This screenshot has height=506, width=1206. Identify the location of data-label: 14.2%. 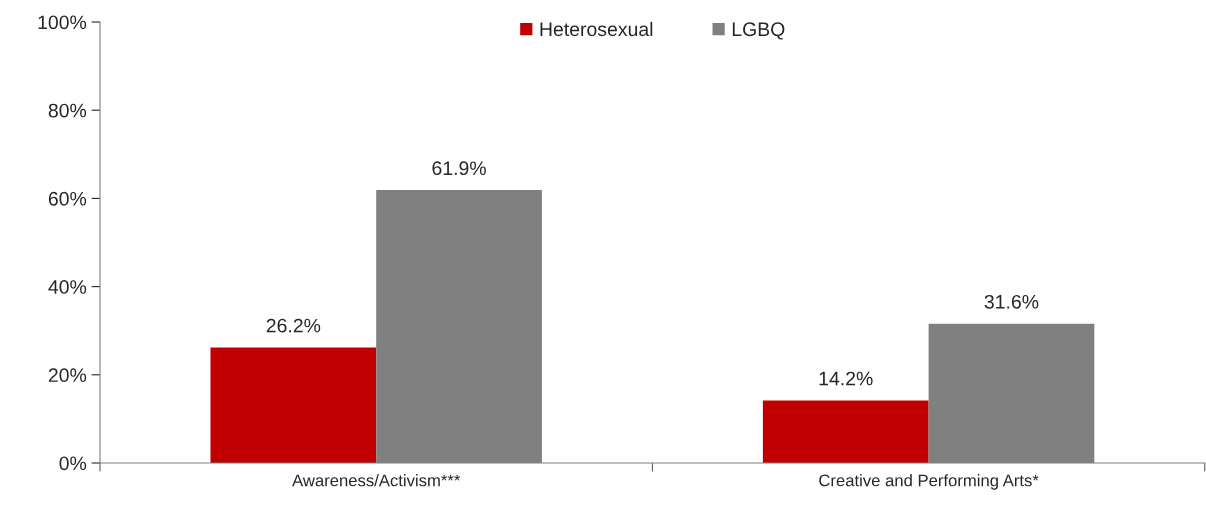
(846, 378).